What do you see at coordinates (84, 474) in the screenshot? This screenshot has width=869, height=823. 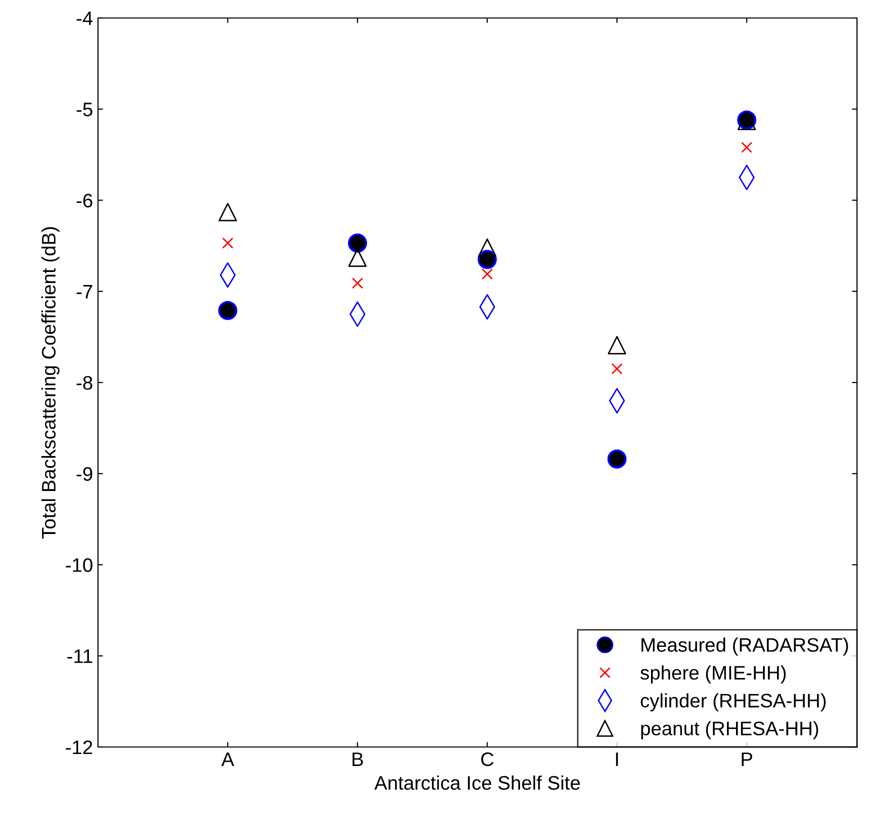 I see `y-tick-label: -9` at bounding box center [84, 474].